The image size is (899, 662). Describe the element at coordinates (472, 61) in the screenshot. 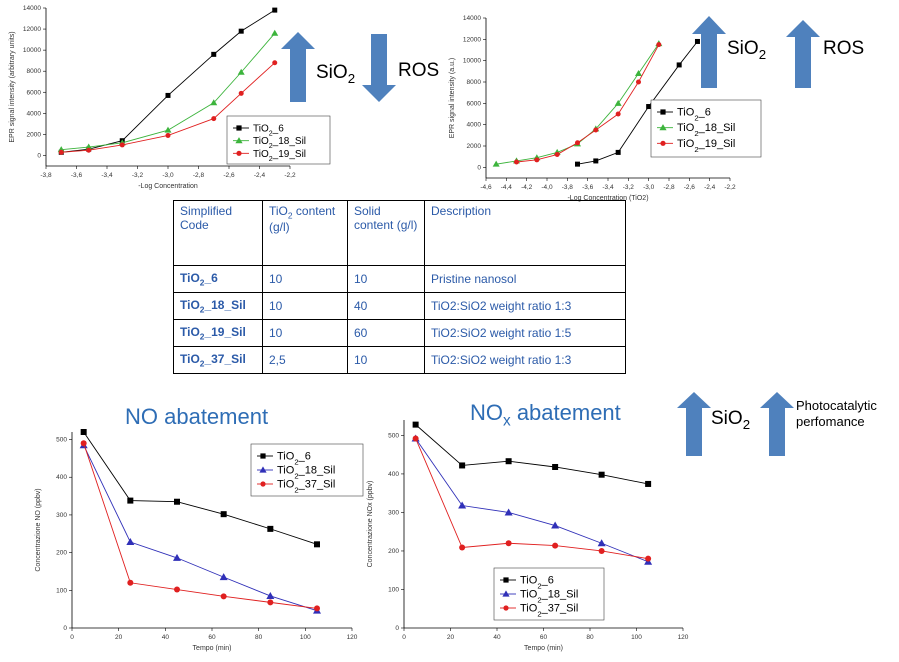

I see `y-tick-label: 10000` at that location.